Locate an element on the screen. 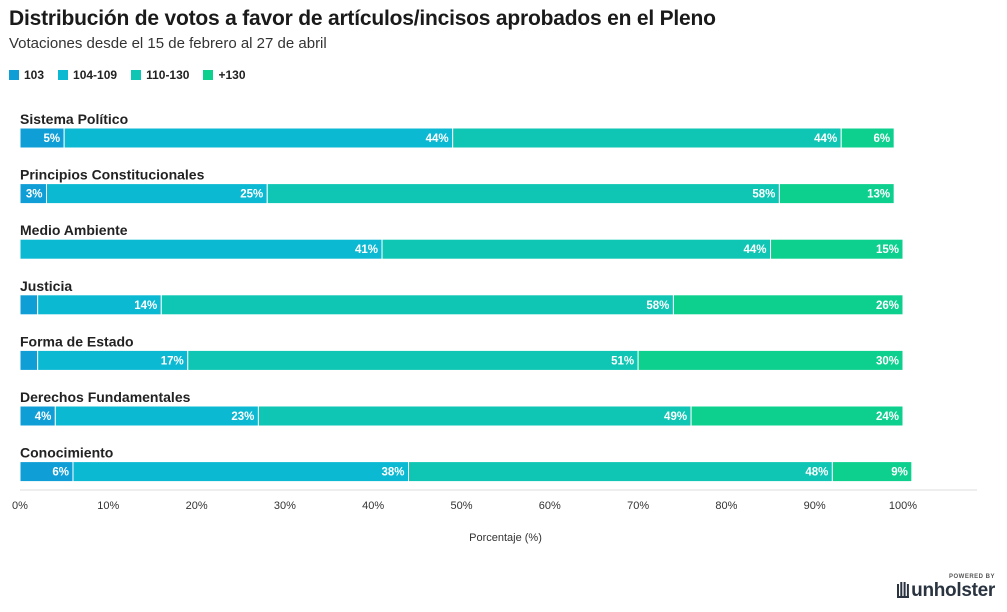 This screenshot has width=1007, height=612. x-tick-label: 10% is located at coordinates (108, 506).